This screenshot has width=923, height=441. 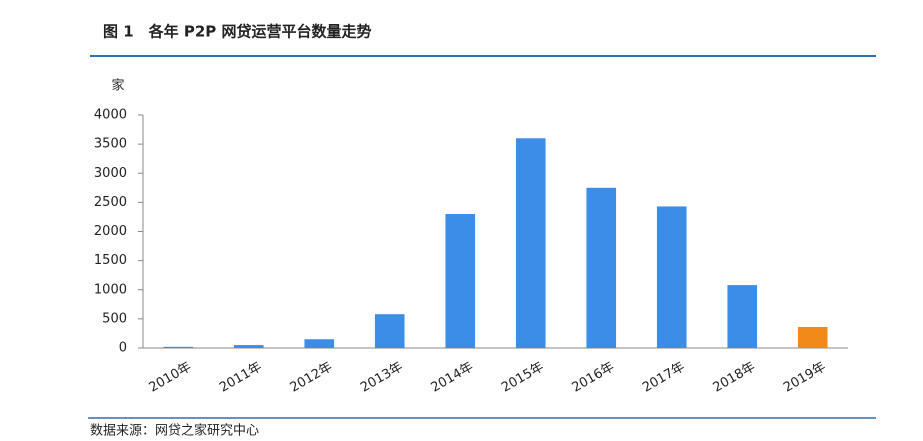 I want to click on chart-title: 图 1 各年 P2P 网贷运营平台数量走势, so click(x=237, y=32).